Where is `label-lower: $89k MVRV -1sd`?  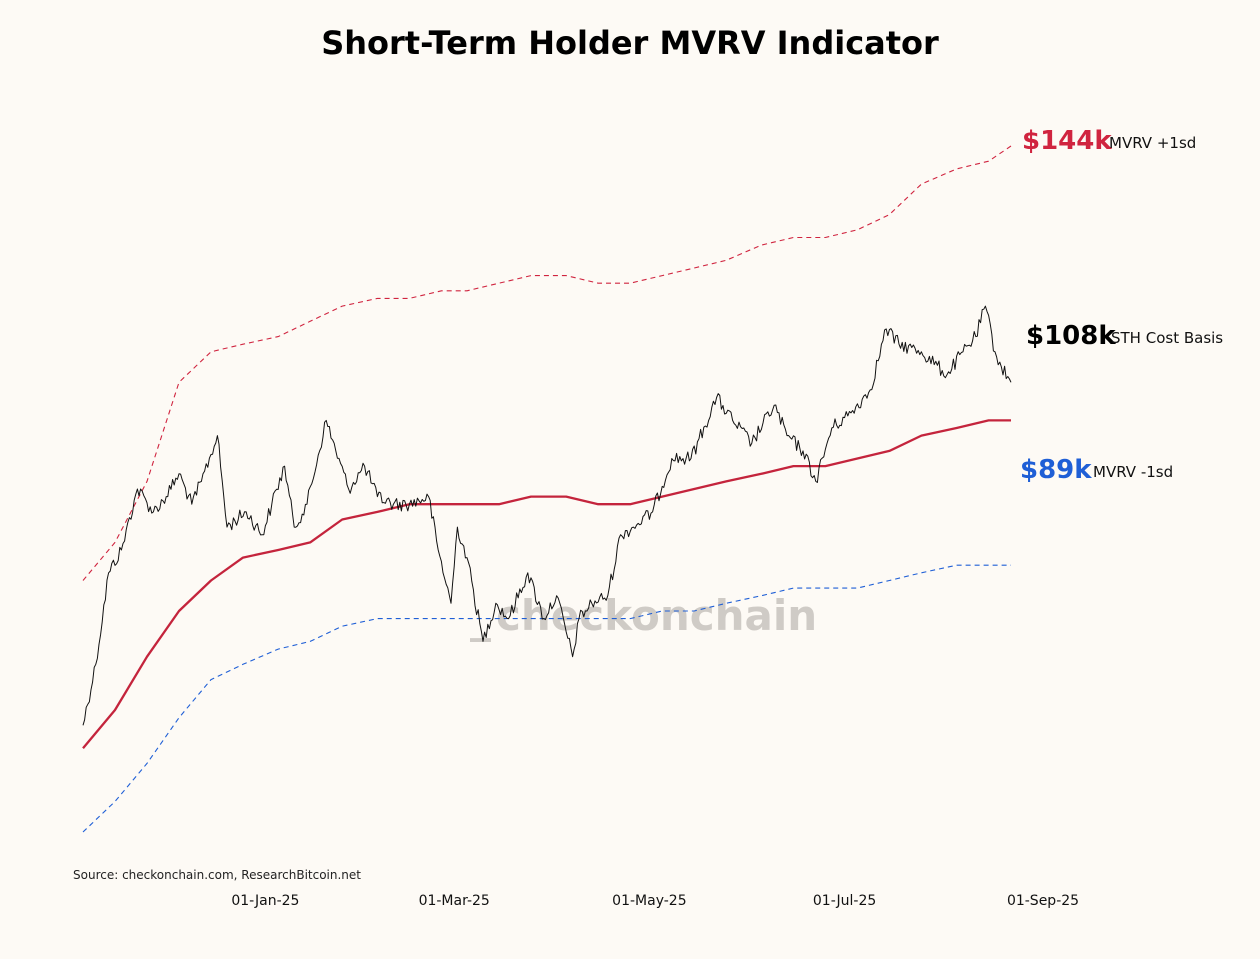
label-lower: $89k MVRV -1sd is located at coordinates (1096, 470).